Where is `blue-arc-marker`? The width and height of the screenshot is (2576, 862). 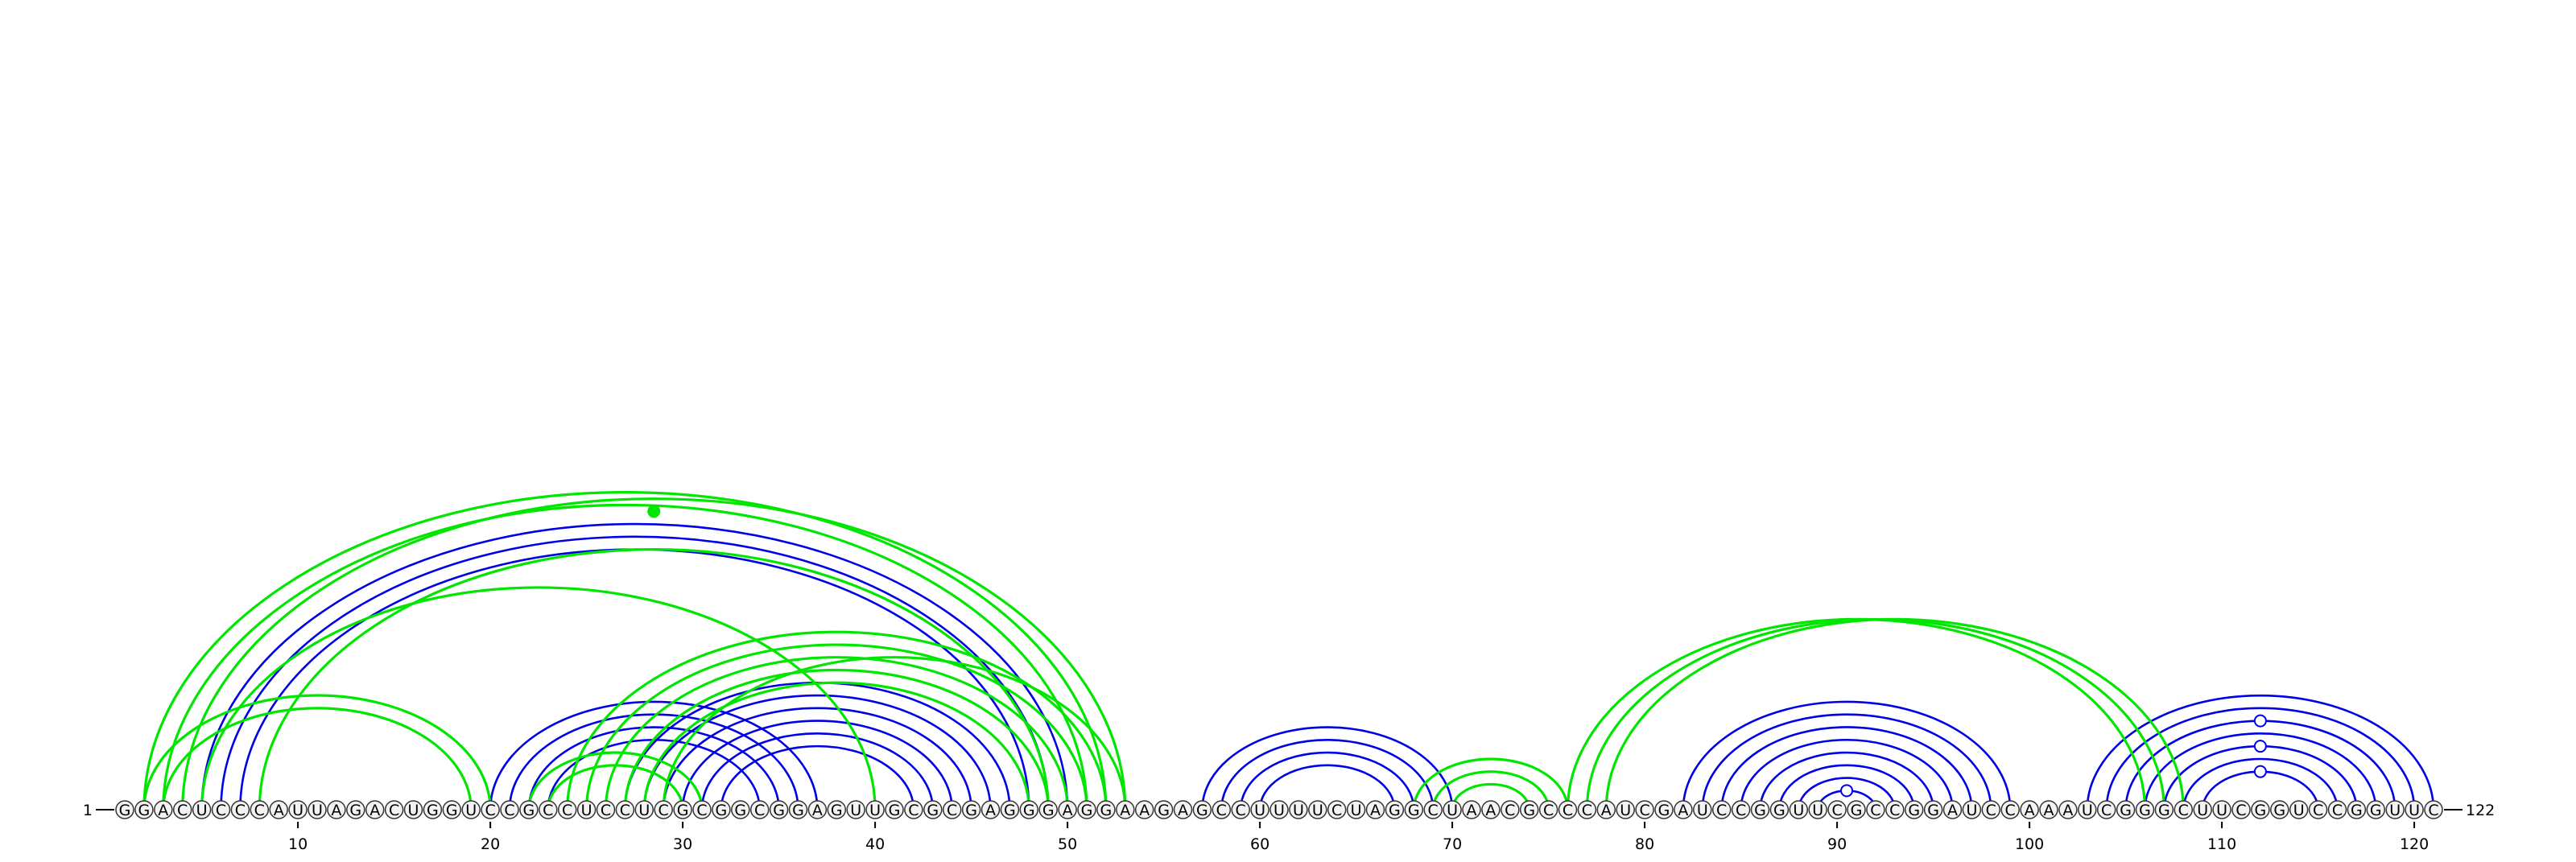
blue-arc-marker is located at coordinates (2260, 771).